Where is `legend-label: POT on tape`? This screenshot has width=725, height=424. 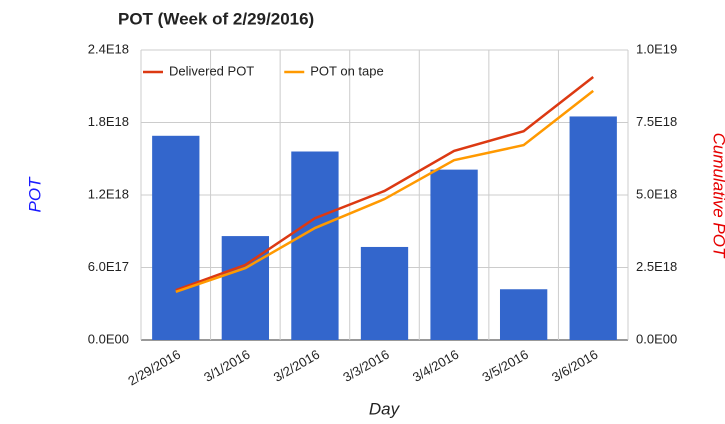 legend-label: POT on tape is located at coordinates (346, 70).